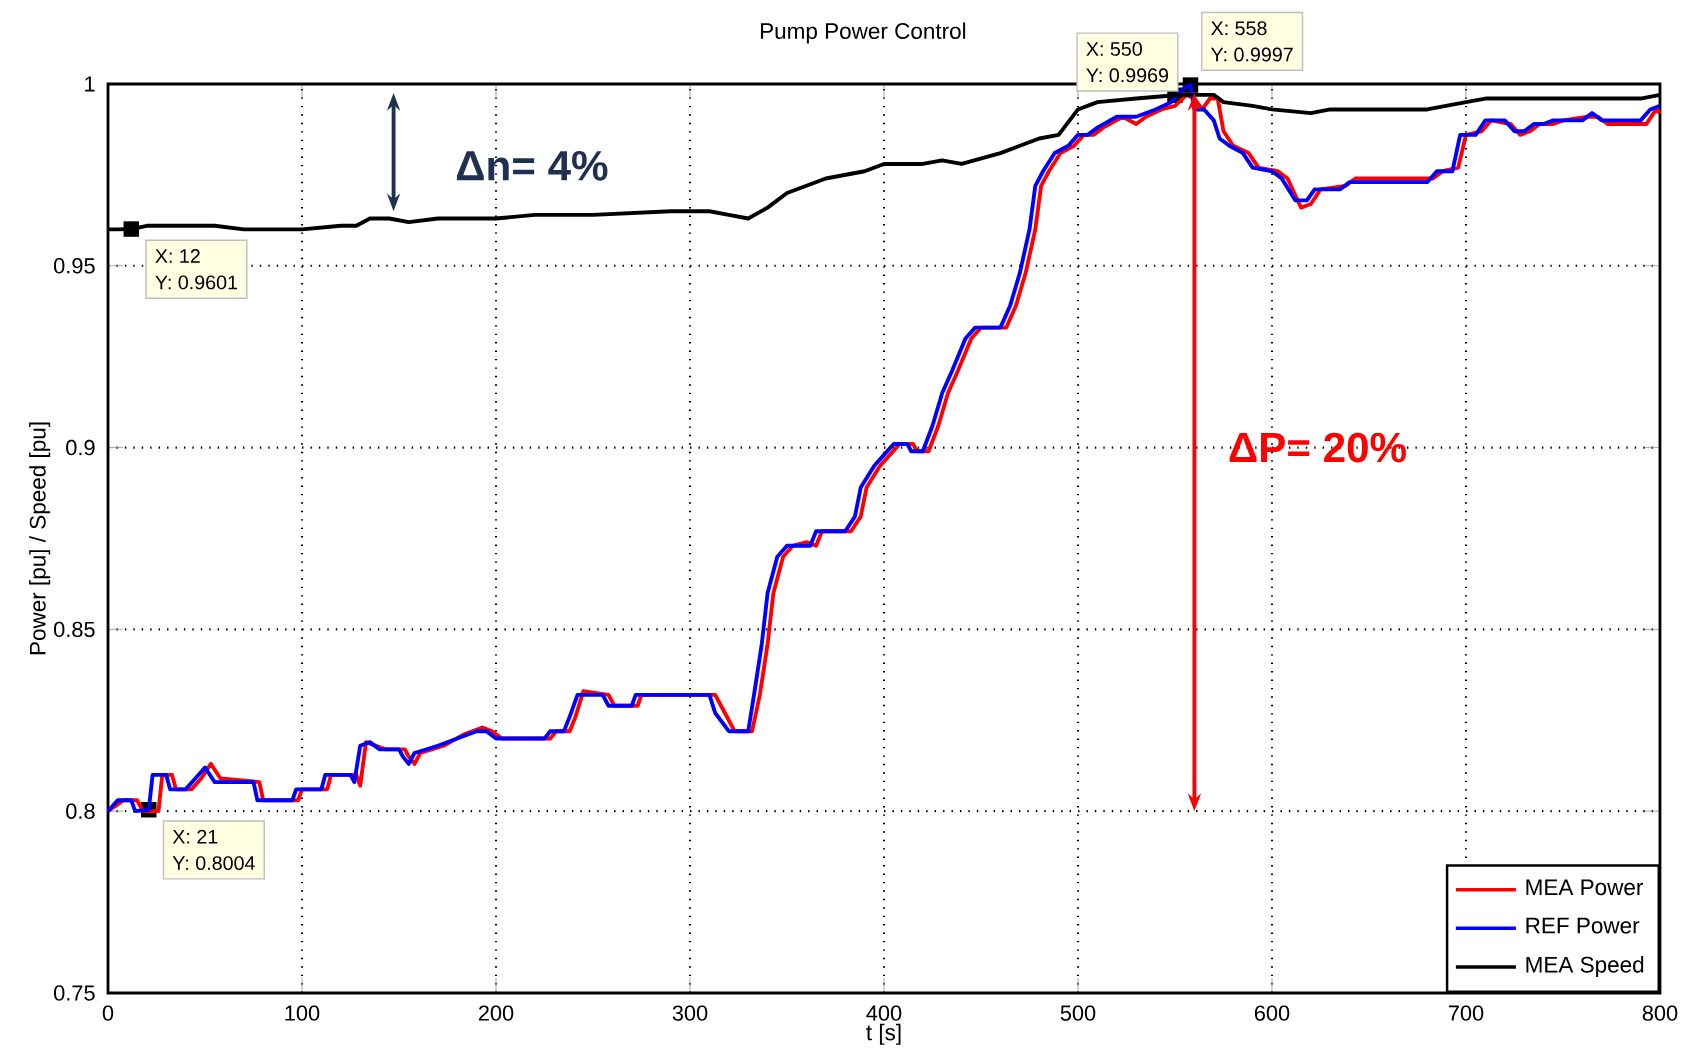  I want to click on y-tick-label: 0.95, so click(74, 266).